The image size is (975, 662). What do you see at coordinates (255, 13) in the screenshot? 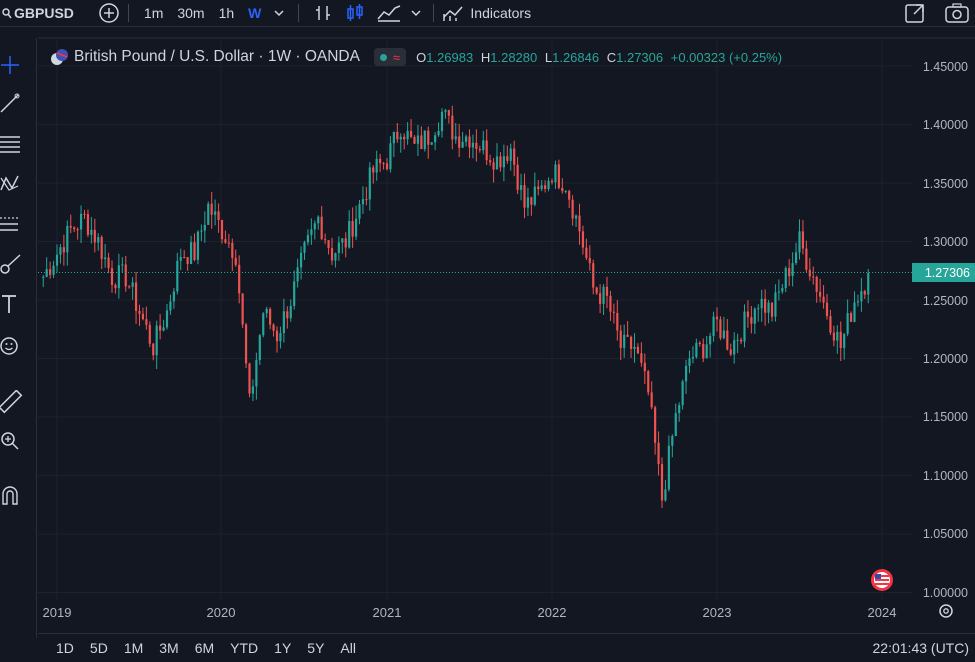
I see `interval-w: W` at bounding box center [255, 13].